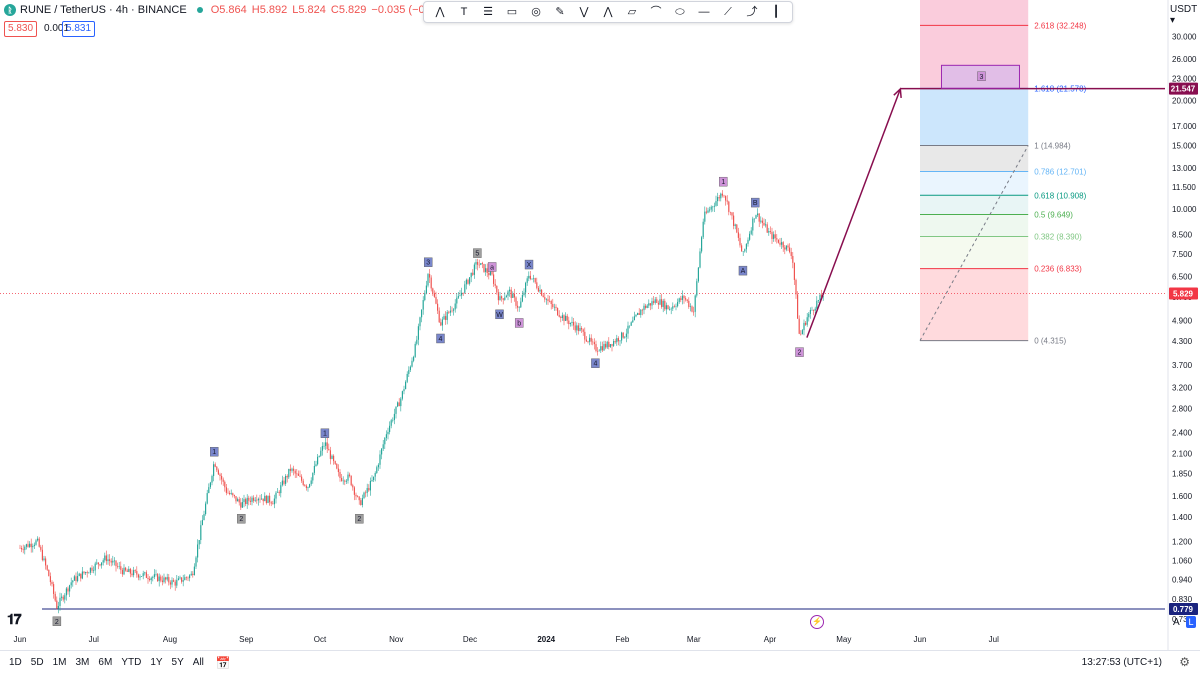  I want to click on range-button-6m: 6M, so click(105, 662).